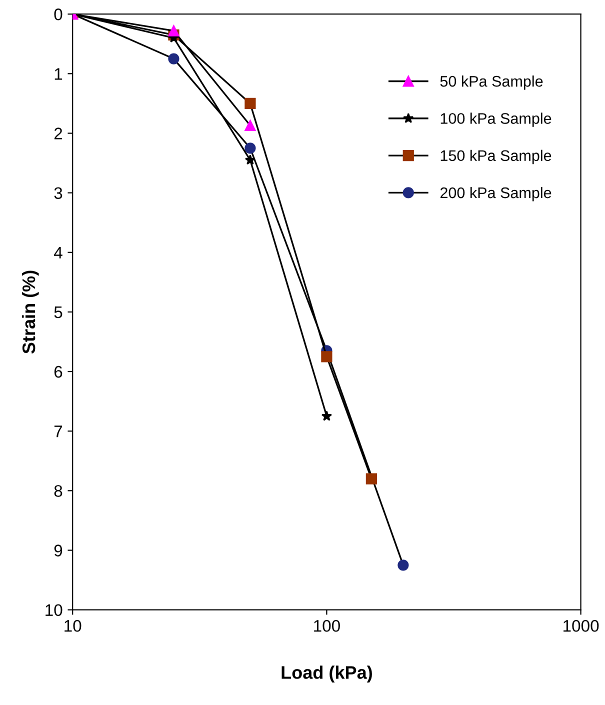 This screenshot has width=605, height=705. I want to click on y-tick-label: 7, so click(58, 432).